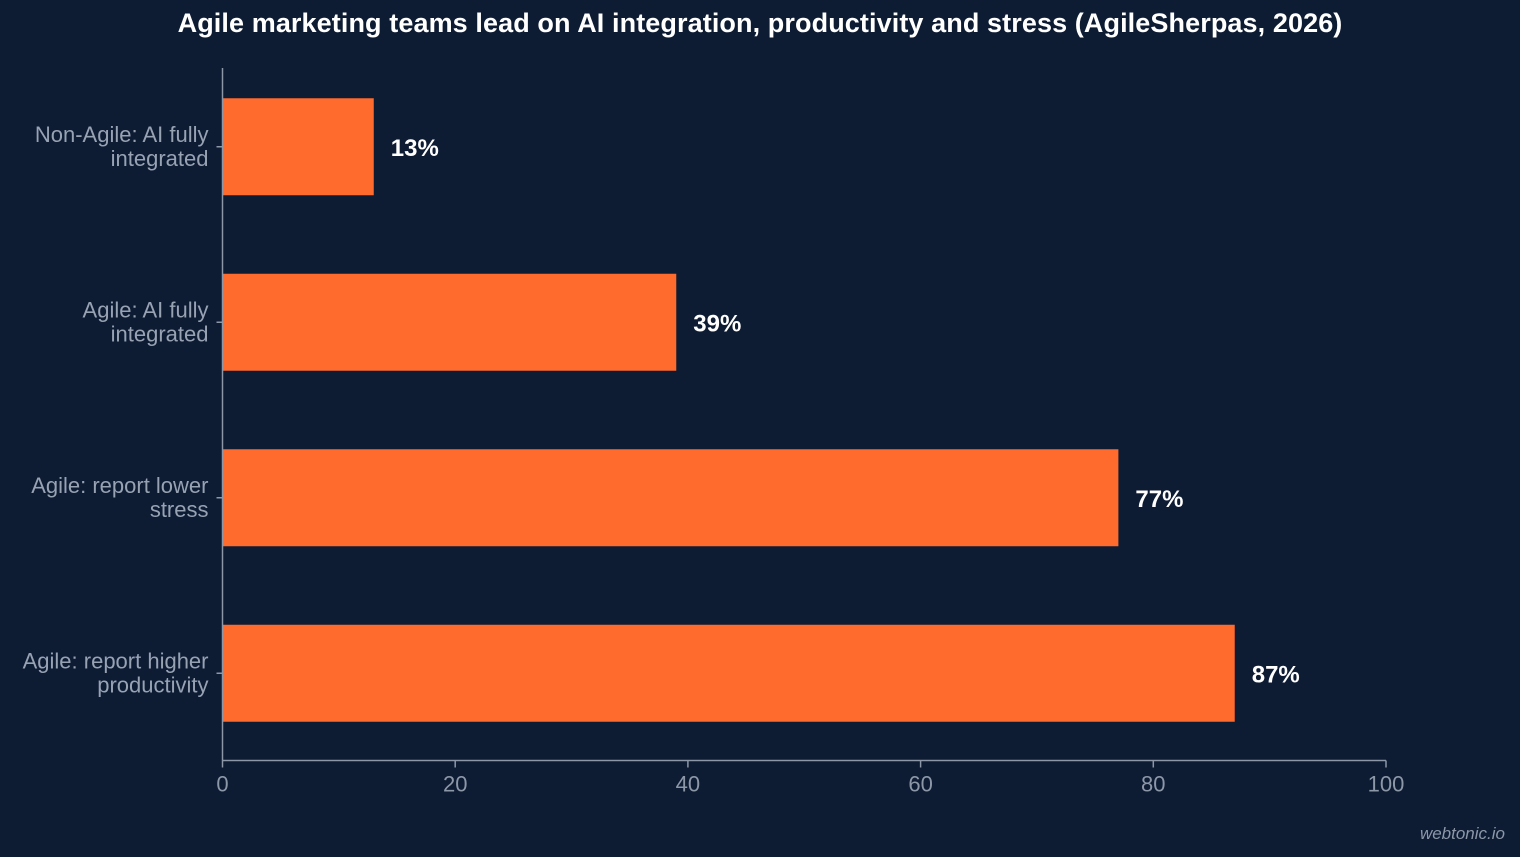 The width and height of the screenshot is (1520, 857). I want to click on category-label-2: Agile: report lower stress, so click(119, 497).